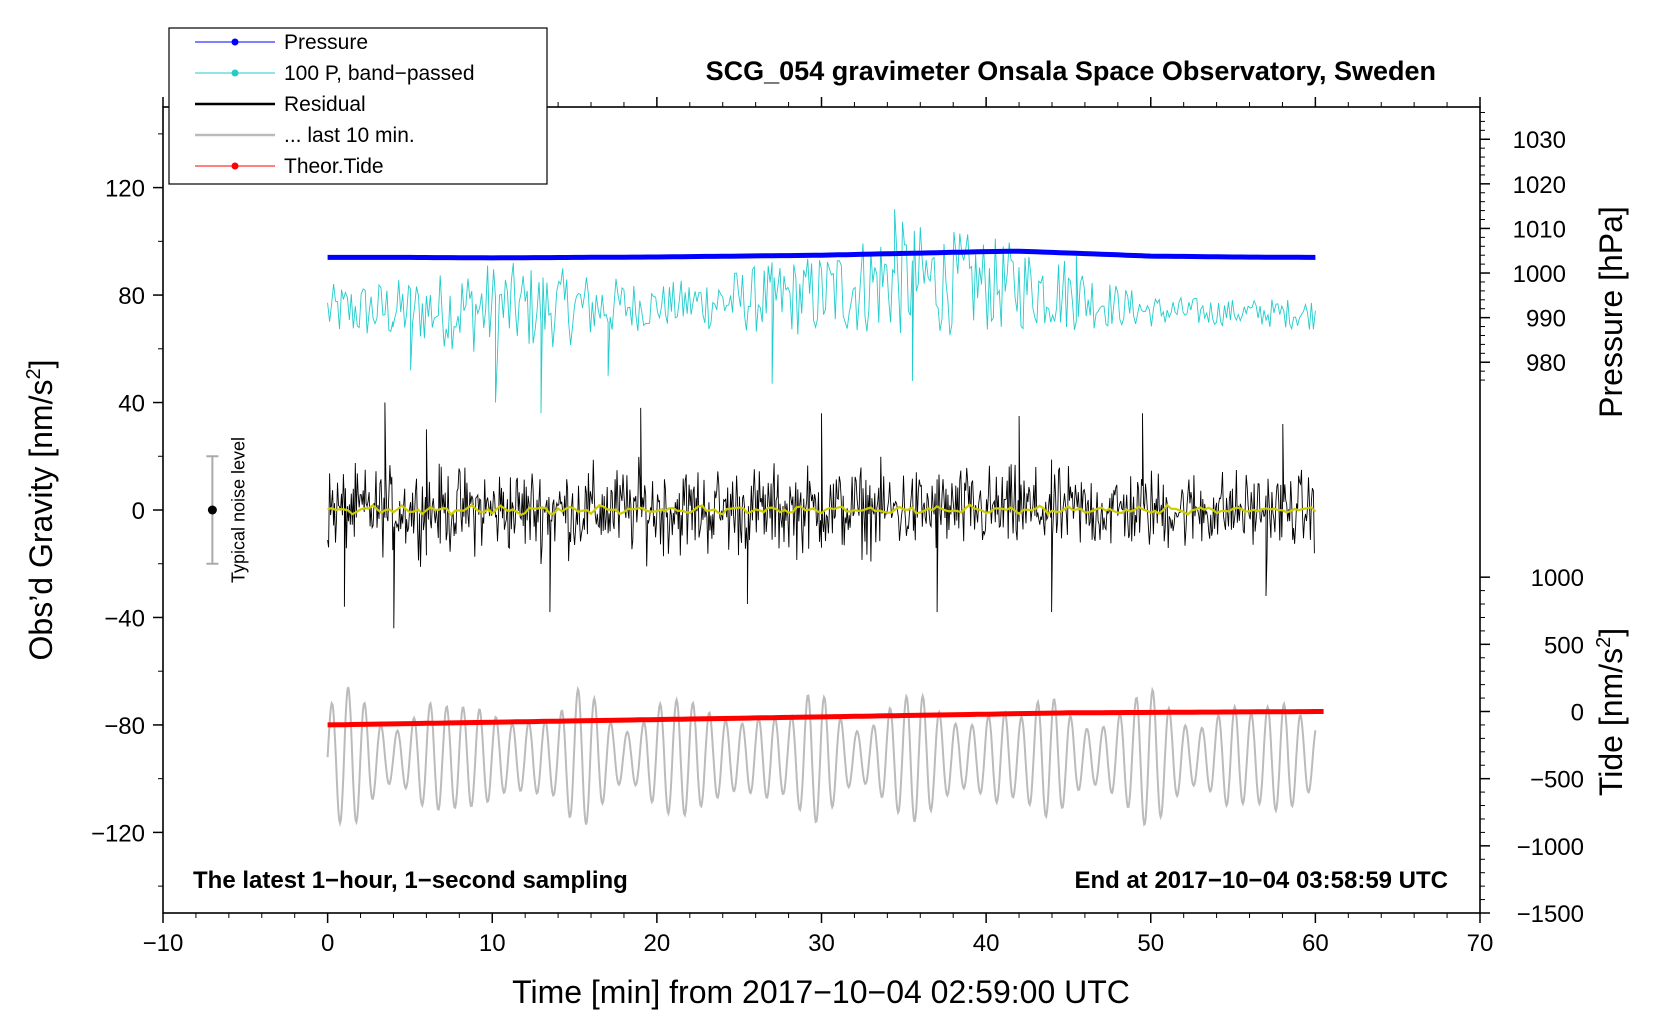 The height and width of the screenshot is (1020, 1660). What do you see at coordinates (1546, 319) in the screenshot?
I see `pressure-tick-label: 990` at bounding box center [1546, 319].